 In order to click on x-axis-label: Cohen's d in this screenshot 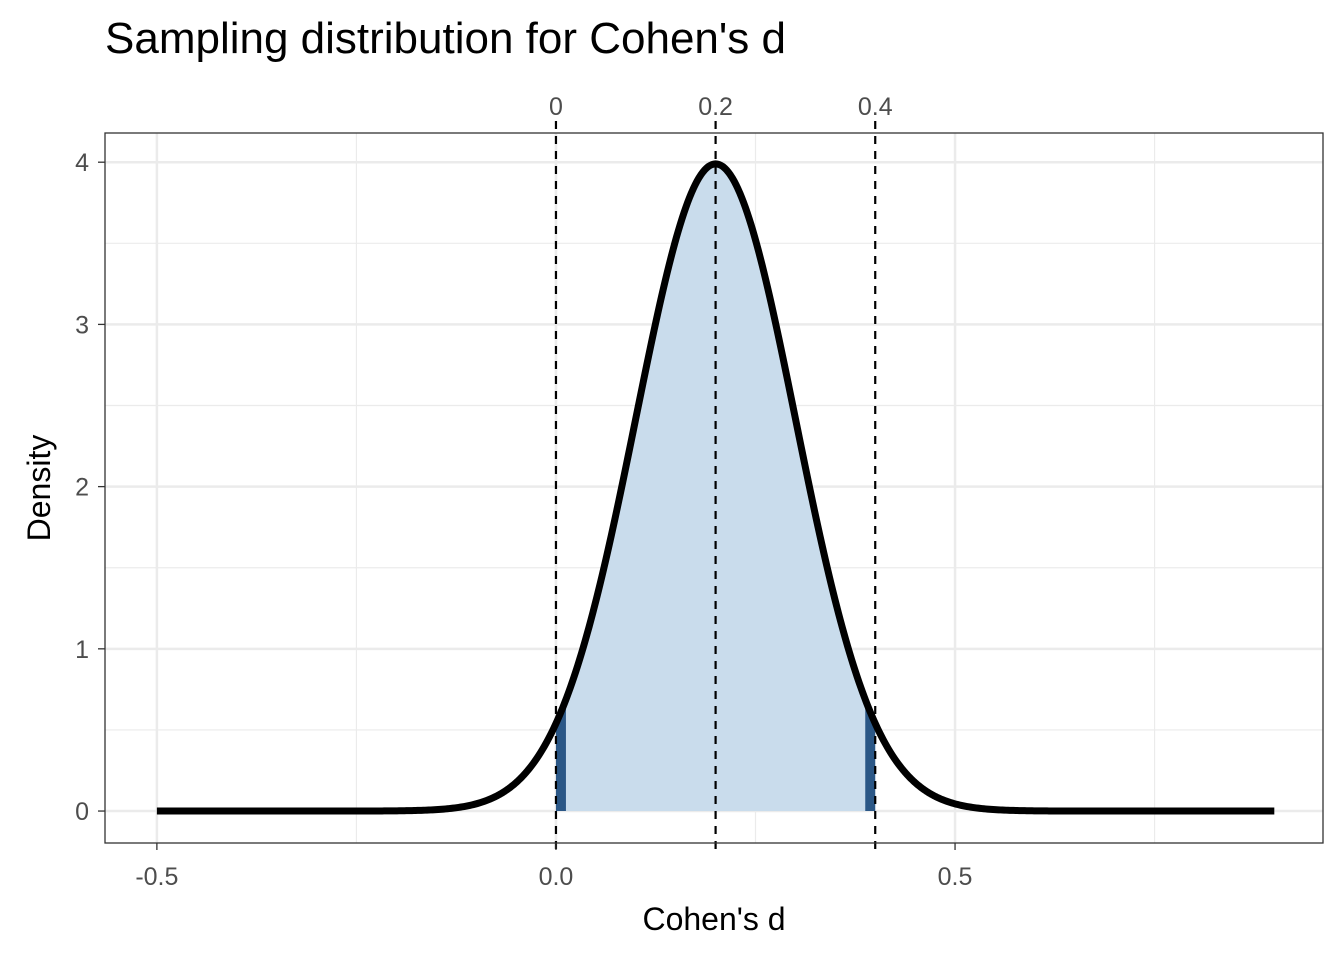, I will do `click(713, 919)`.